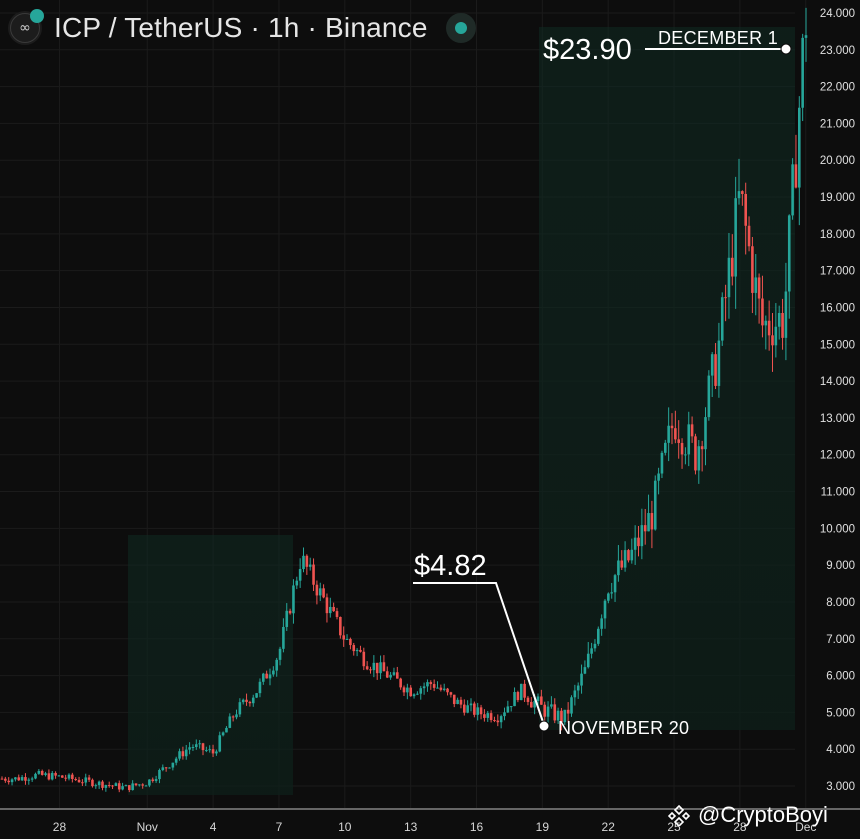  Describe the element at coordinates (587, 50) in the screenshot. I see `high-price-label: $23.90` at that location.